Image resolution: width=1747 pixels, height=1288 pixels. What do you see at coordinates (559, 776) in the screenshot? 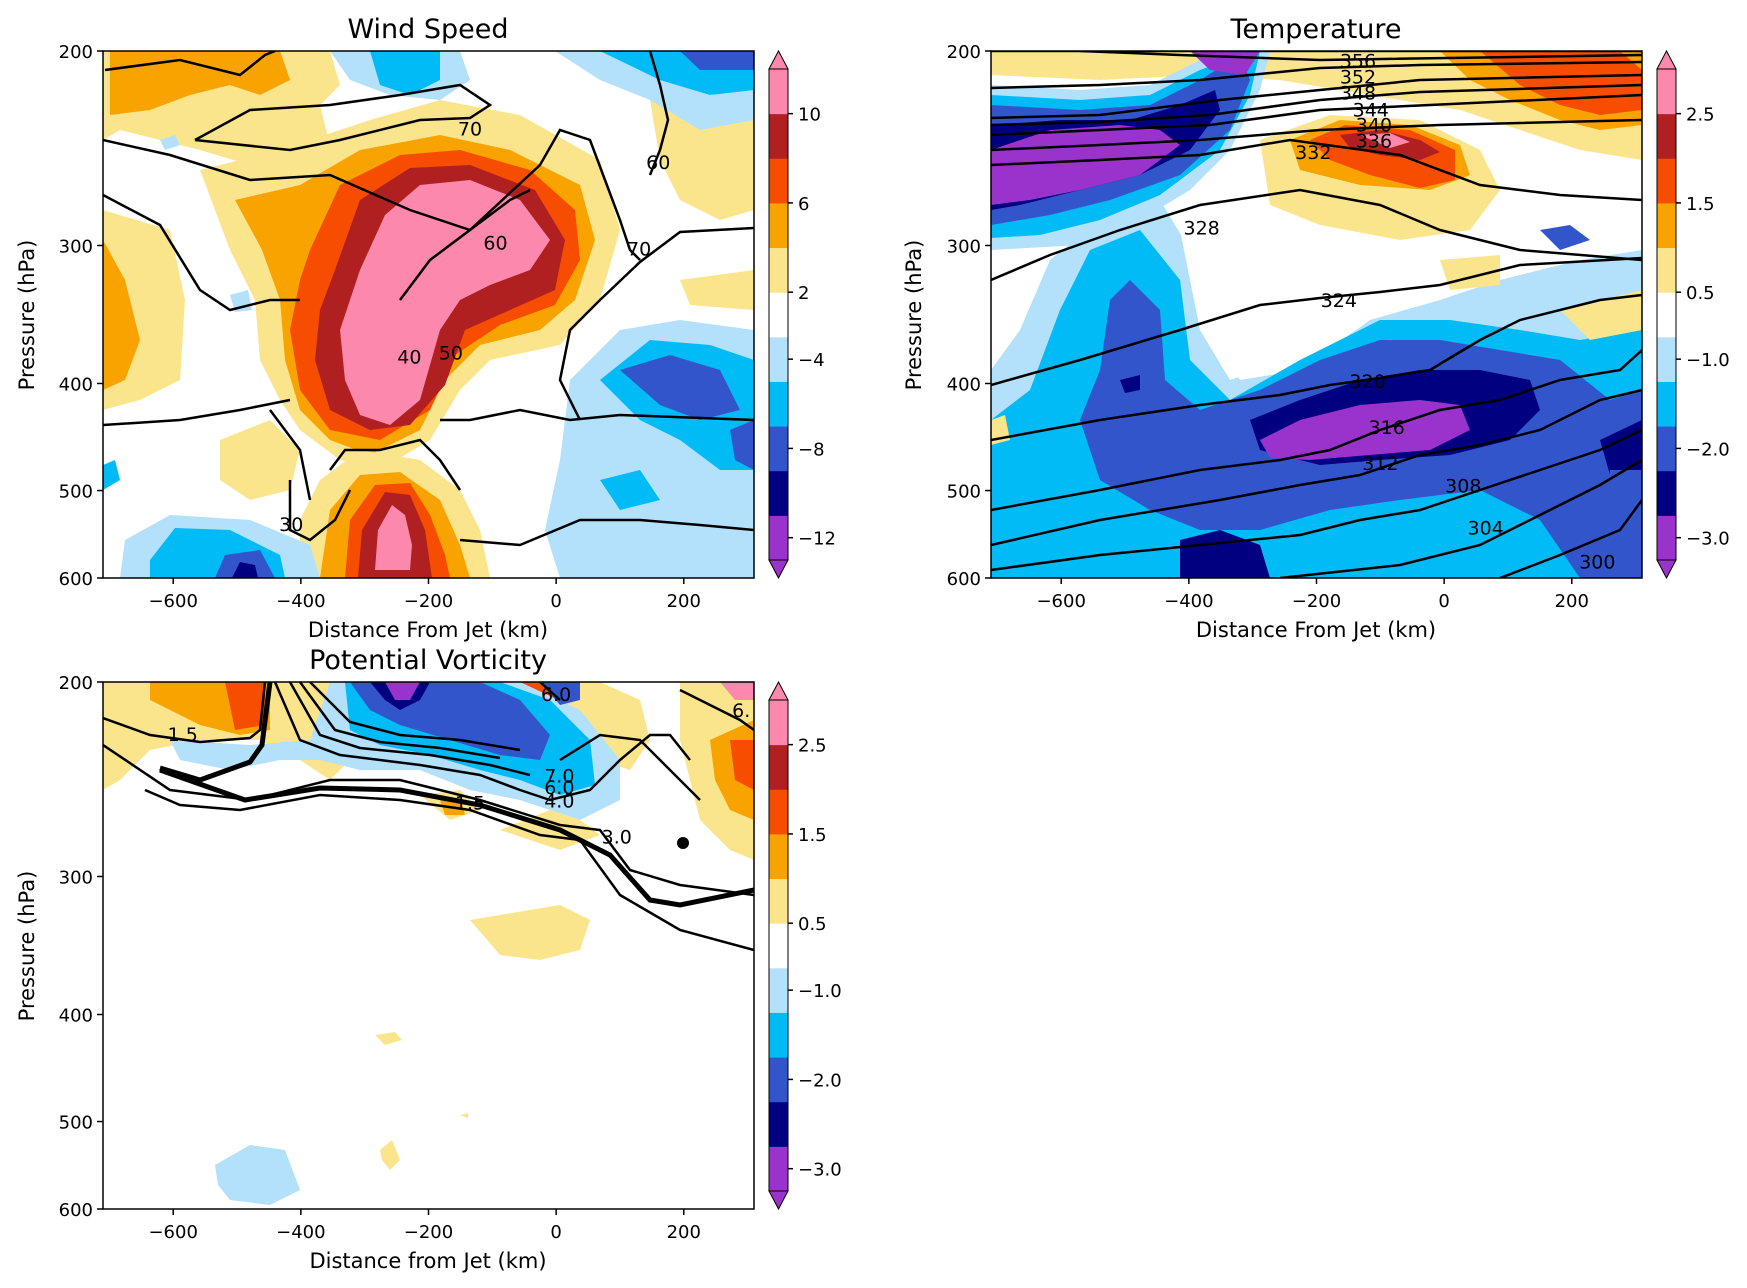
I see `contour-label: 7.0` at bounding box center [559, 776].